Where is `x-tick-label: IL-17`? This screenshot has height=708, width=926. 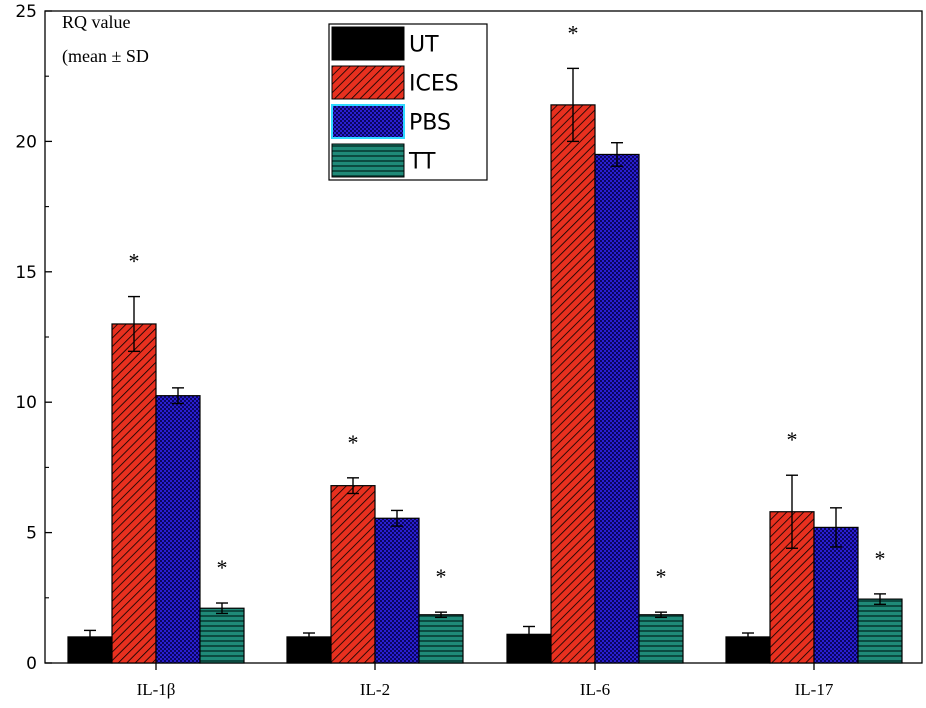 x-tick-label: IL-17 is located at coordinates (814, 689).